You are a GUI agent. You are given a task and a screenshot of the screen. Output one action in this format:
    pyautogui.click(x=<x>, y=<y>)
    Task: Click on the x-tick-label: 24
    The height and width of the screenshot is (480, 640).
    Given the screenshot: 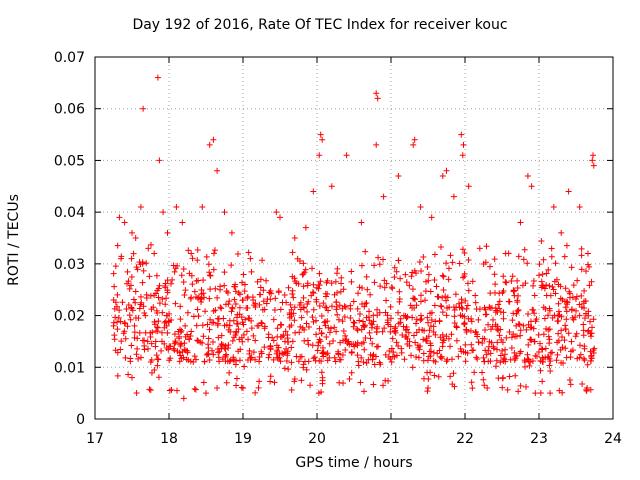 What is the action you would take?
    pyautogui.click(x=613, y=439)
    